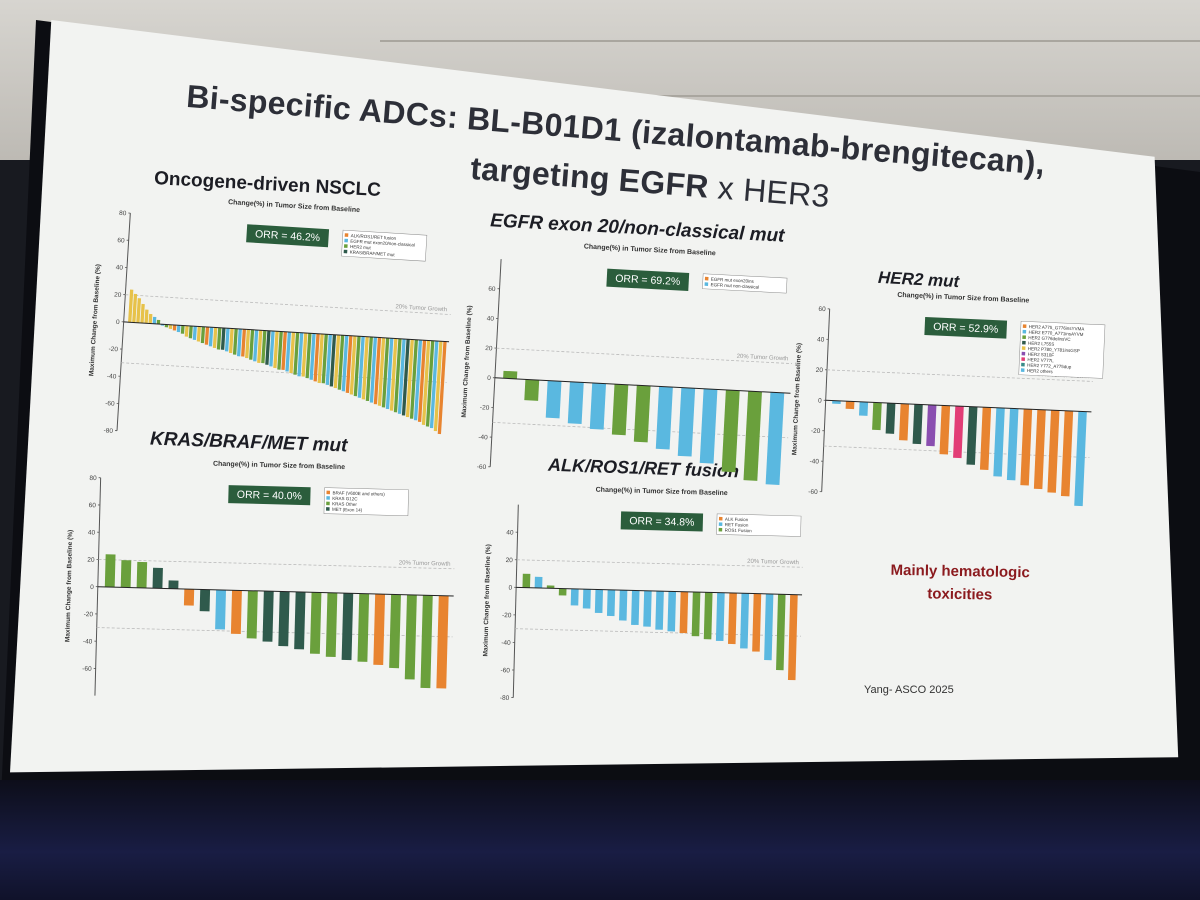 The image size is (1200, 900). I want to click on toxicity-note-line1: Mainly hematologic, so click(960, 571).